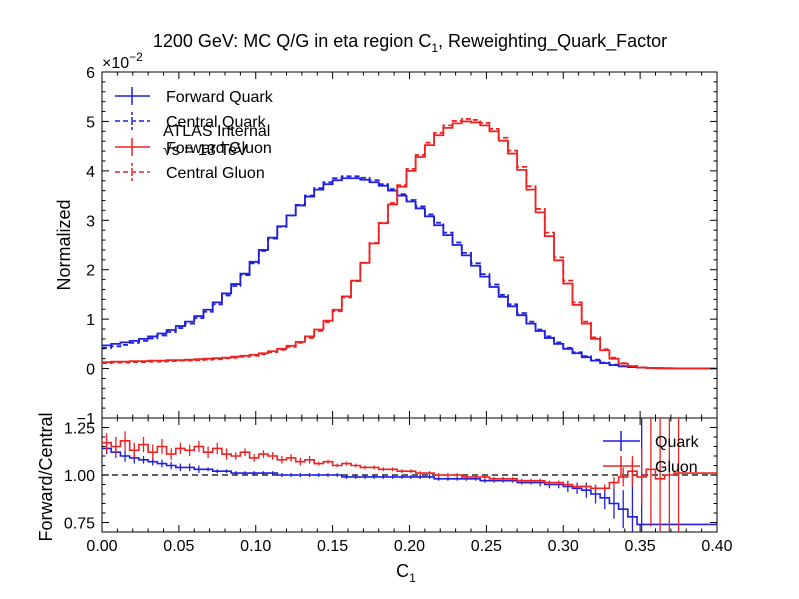 The image size is (799, 599). I want to click on legend-entry-forward-gluon: Forward Gluon, so click(193, 147).